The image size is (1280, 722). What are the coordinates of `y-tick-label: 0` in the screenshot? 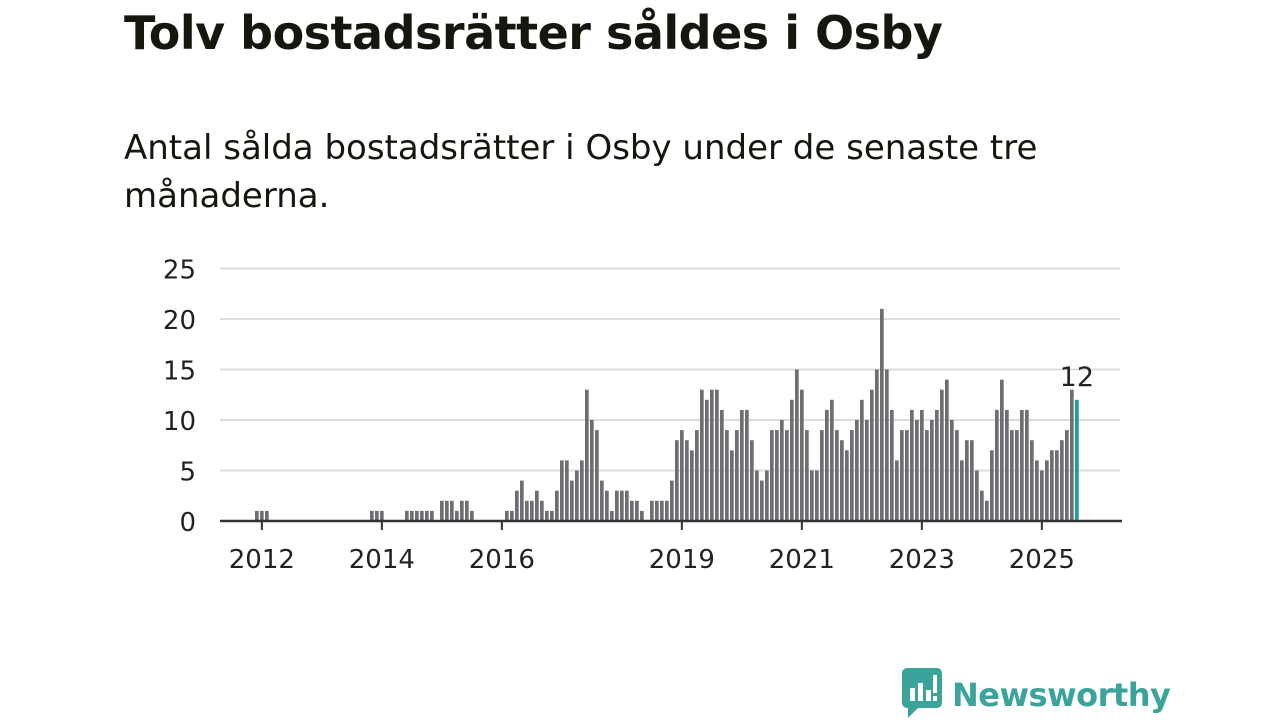 It's located at (187, 523).